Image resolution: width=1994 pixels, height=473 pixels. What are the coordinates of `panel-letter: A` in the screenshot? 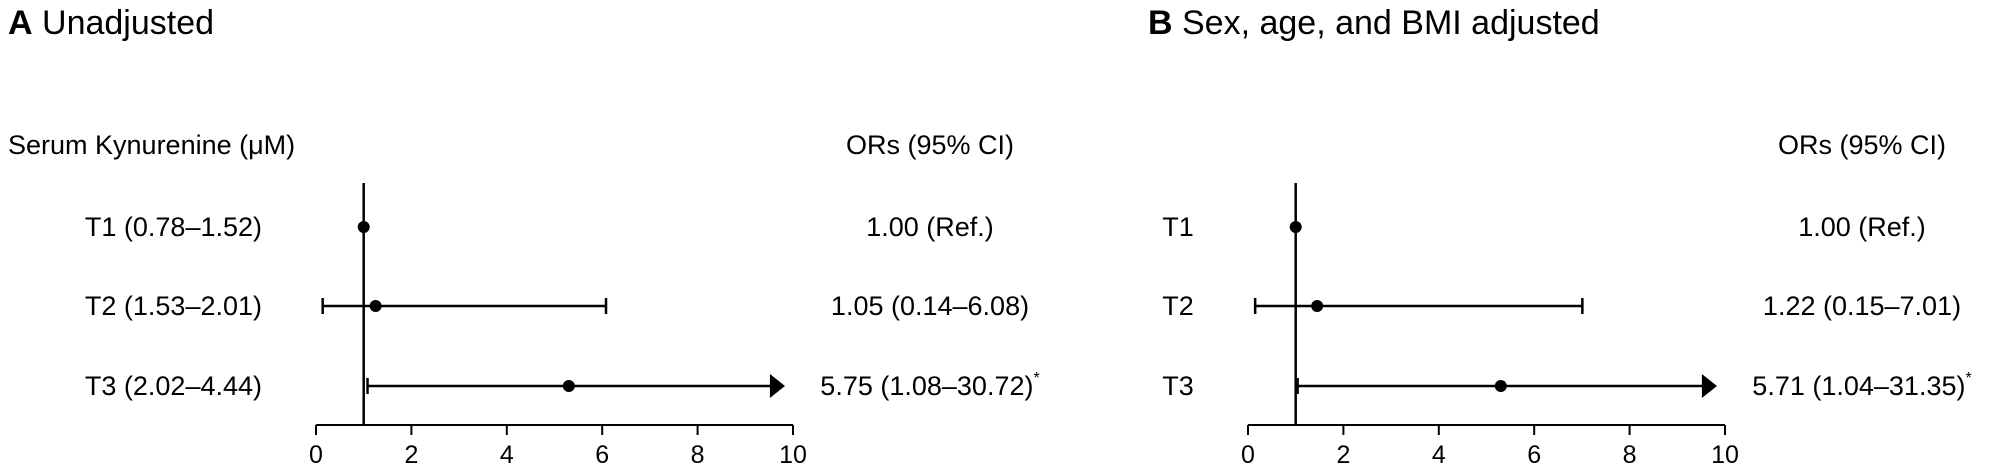 It's located at (20, 23).